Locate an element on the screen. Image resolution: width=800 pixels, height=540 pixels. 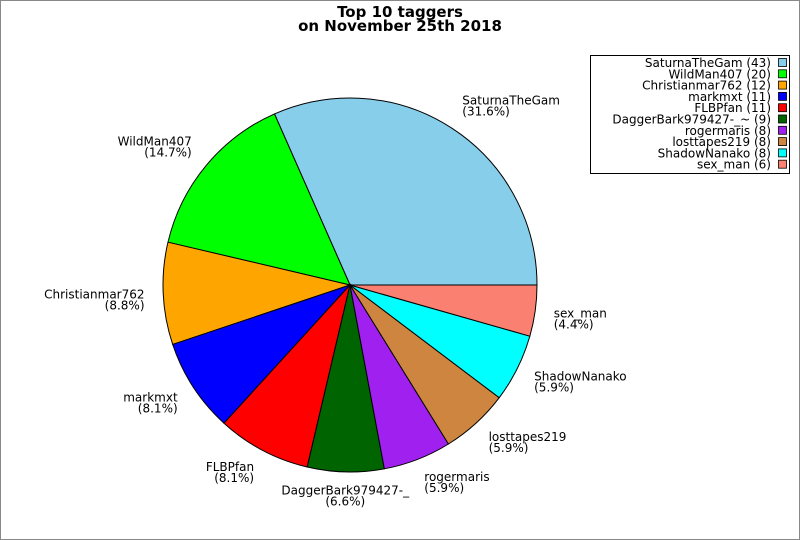
legend-label: FLBPfan (11) is located at coordinates (732, 108).